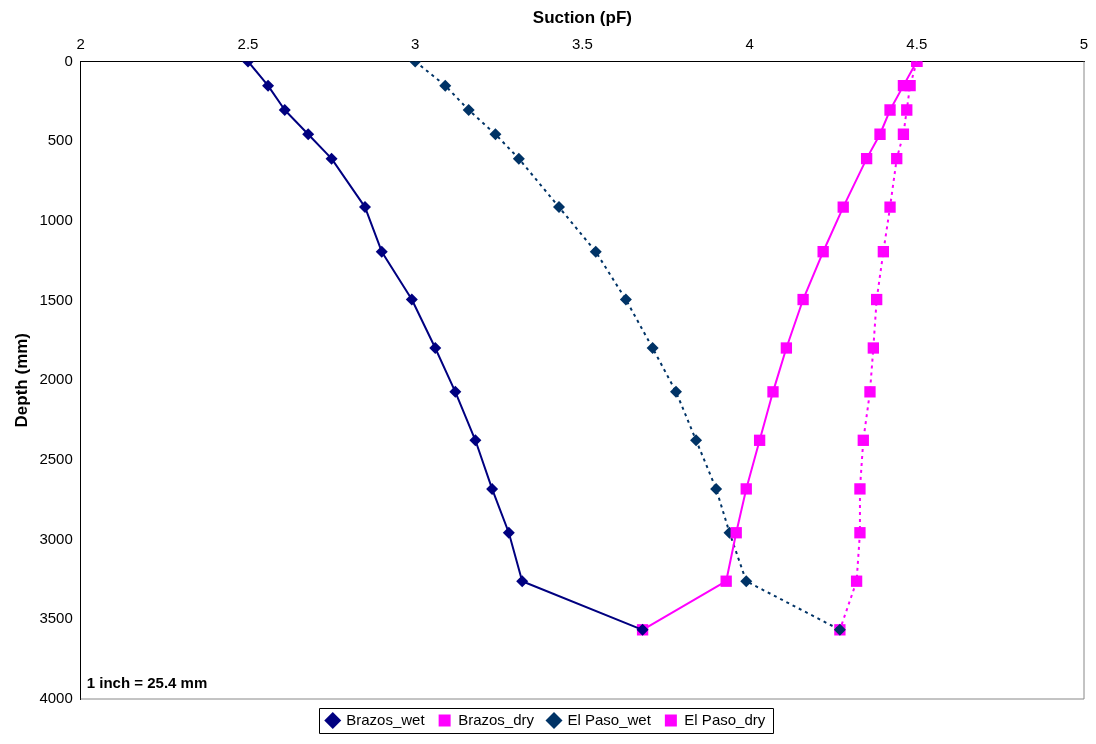 Image resolution: width=1096 pixels, height=744 pixels. Describe the element at coordinates (56, 299) in the screenshot. I see `y-tick-label: 1500` at that location.